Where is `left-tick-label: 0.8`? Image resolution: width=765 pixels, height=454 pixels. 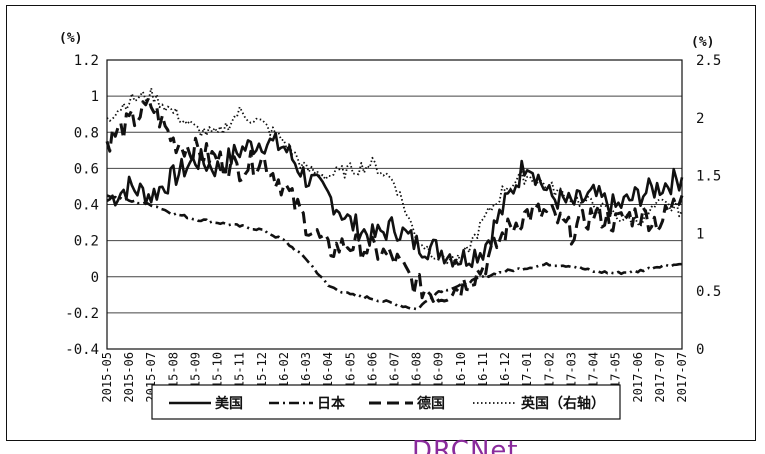
left-tick-label: 0.8 is located at coordinates (86, 133).